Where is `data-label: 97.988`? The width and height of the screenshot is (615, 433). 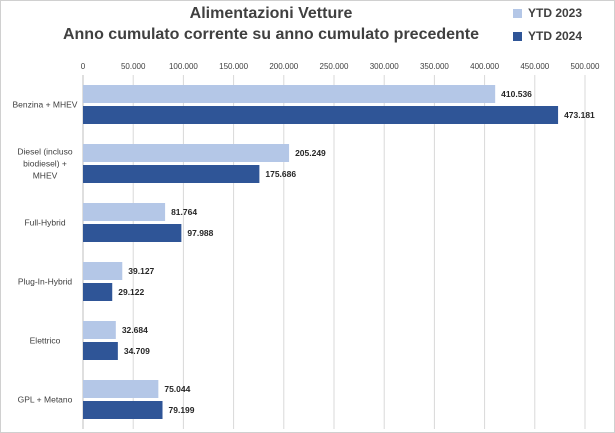
data-label: 97.988 is located at coordinates (200, 233).